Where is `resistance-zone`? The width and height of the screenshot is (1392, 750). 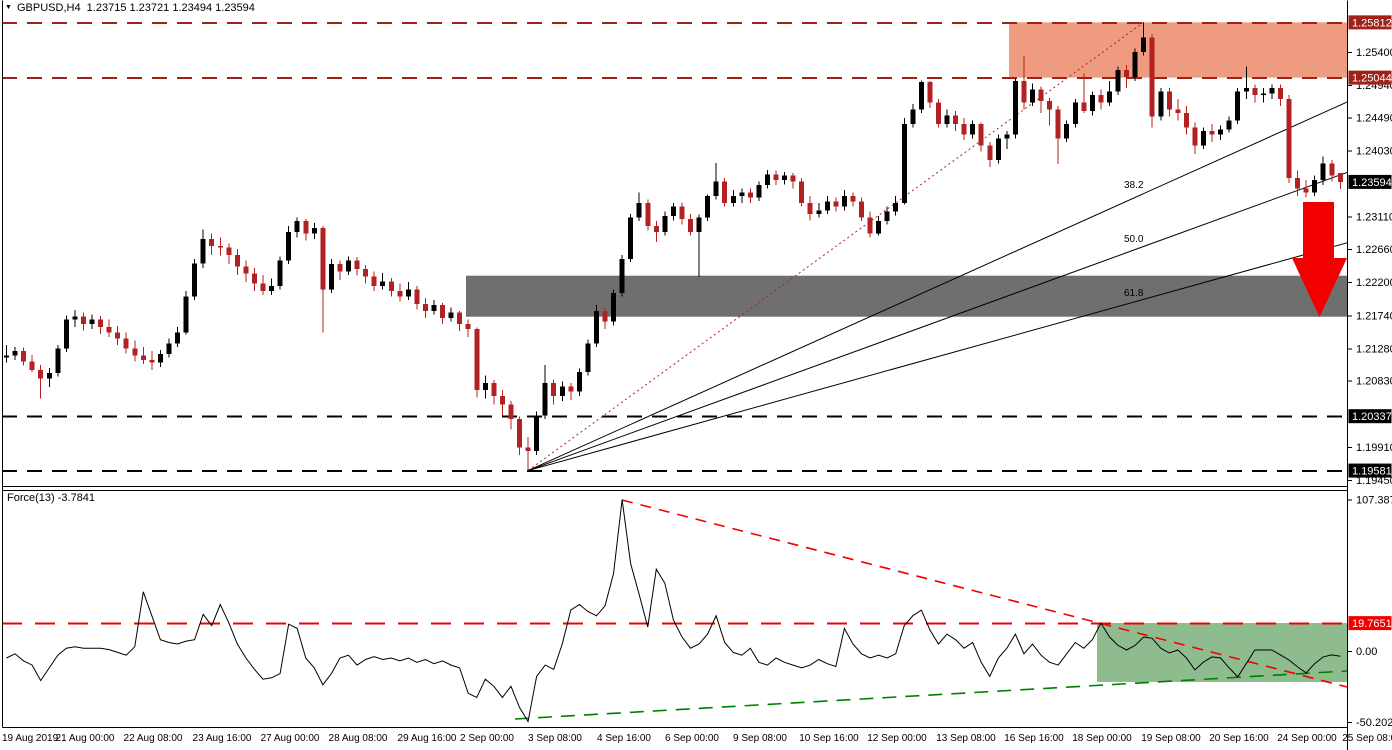
resistance-zone is located at coordinates (1178, 50).